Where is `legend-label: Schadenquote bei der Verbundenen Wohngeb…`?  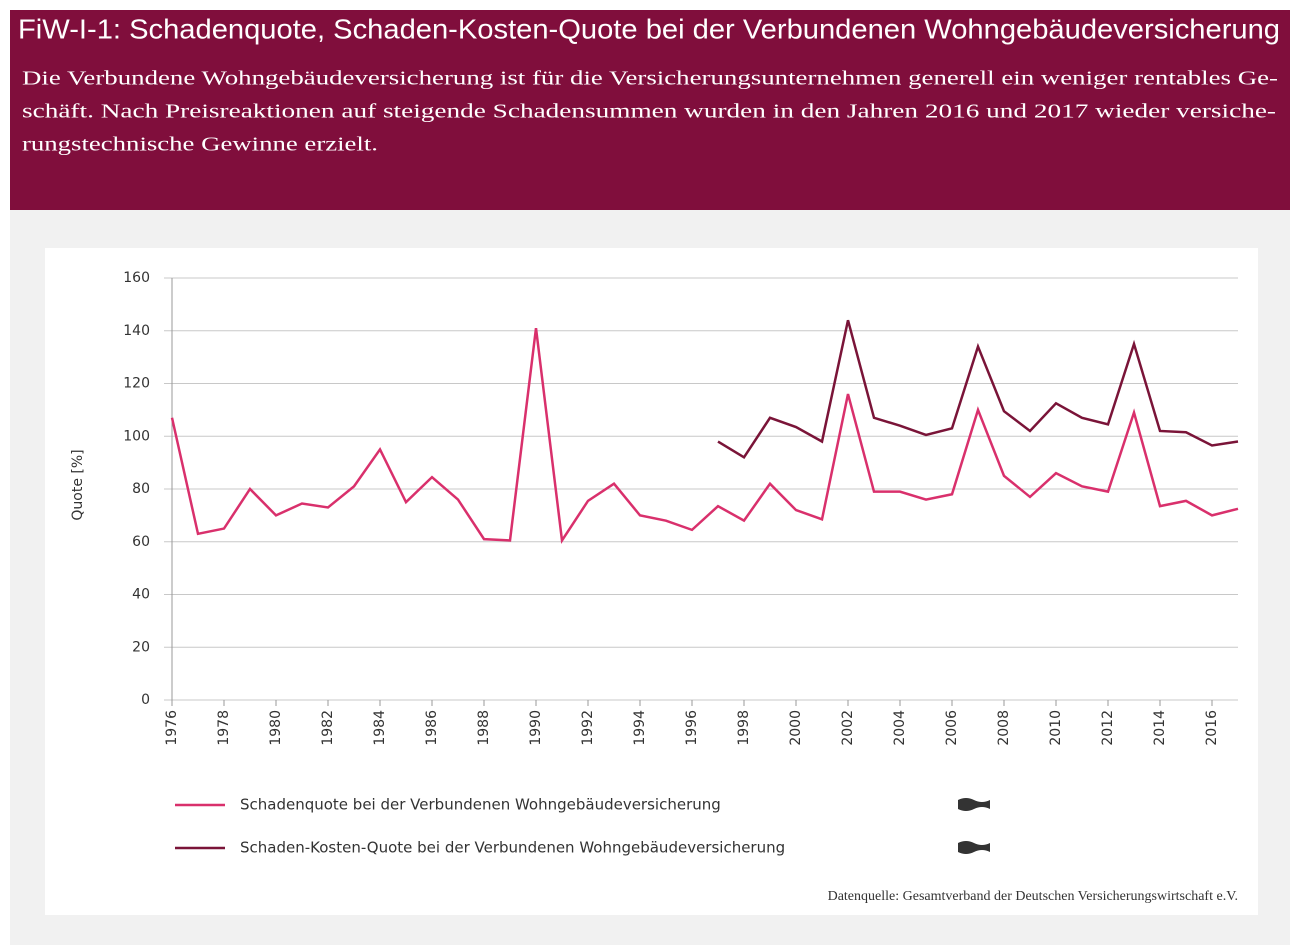 legend-label: Schadenquote bei der Verbundenen Wohngeb… is located at coordinates (480, 805).